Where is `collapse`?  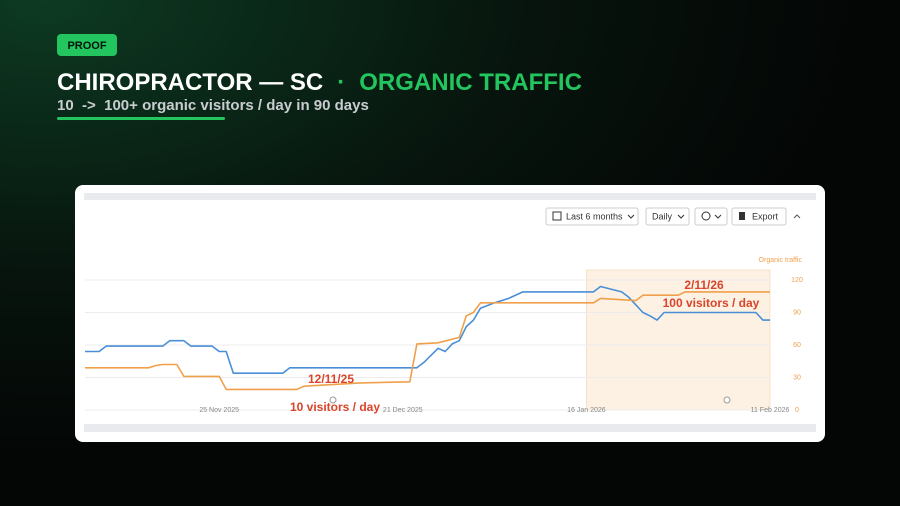
collapse is located at coordinates (797, 216).